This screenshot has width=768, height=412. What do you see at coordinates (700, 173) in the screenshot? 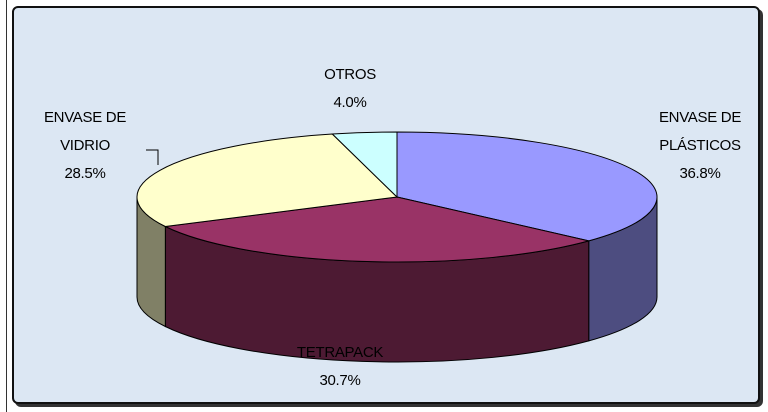
I see `value-label: 36.8%` at bounding box center [700, 173].